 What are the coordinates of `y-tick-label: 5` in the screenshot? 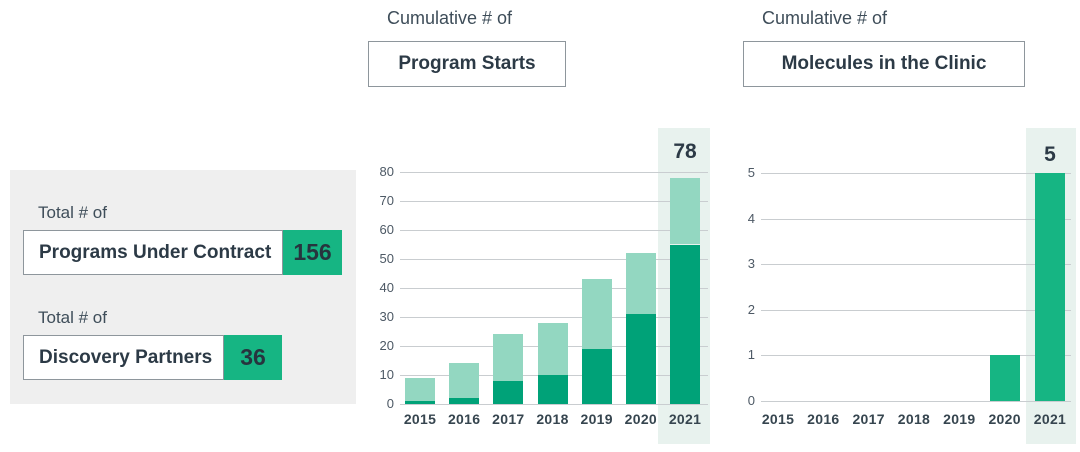 It's located at (751, 172).